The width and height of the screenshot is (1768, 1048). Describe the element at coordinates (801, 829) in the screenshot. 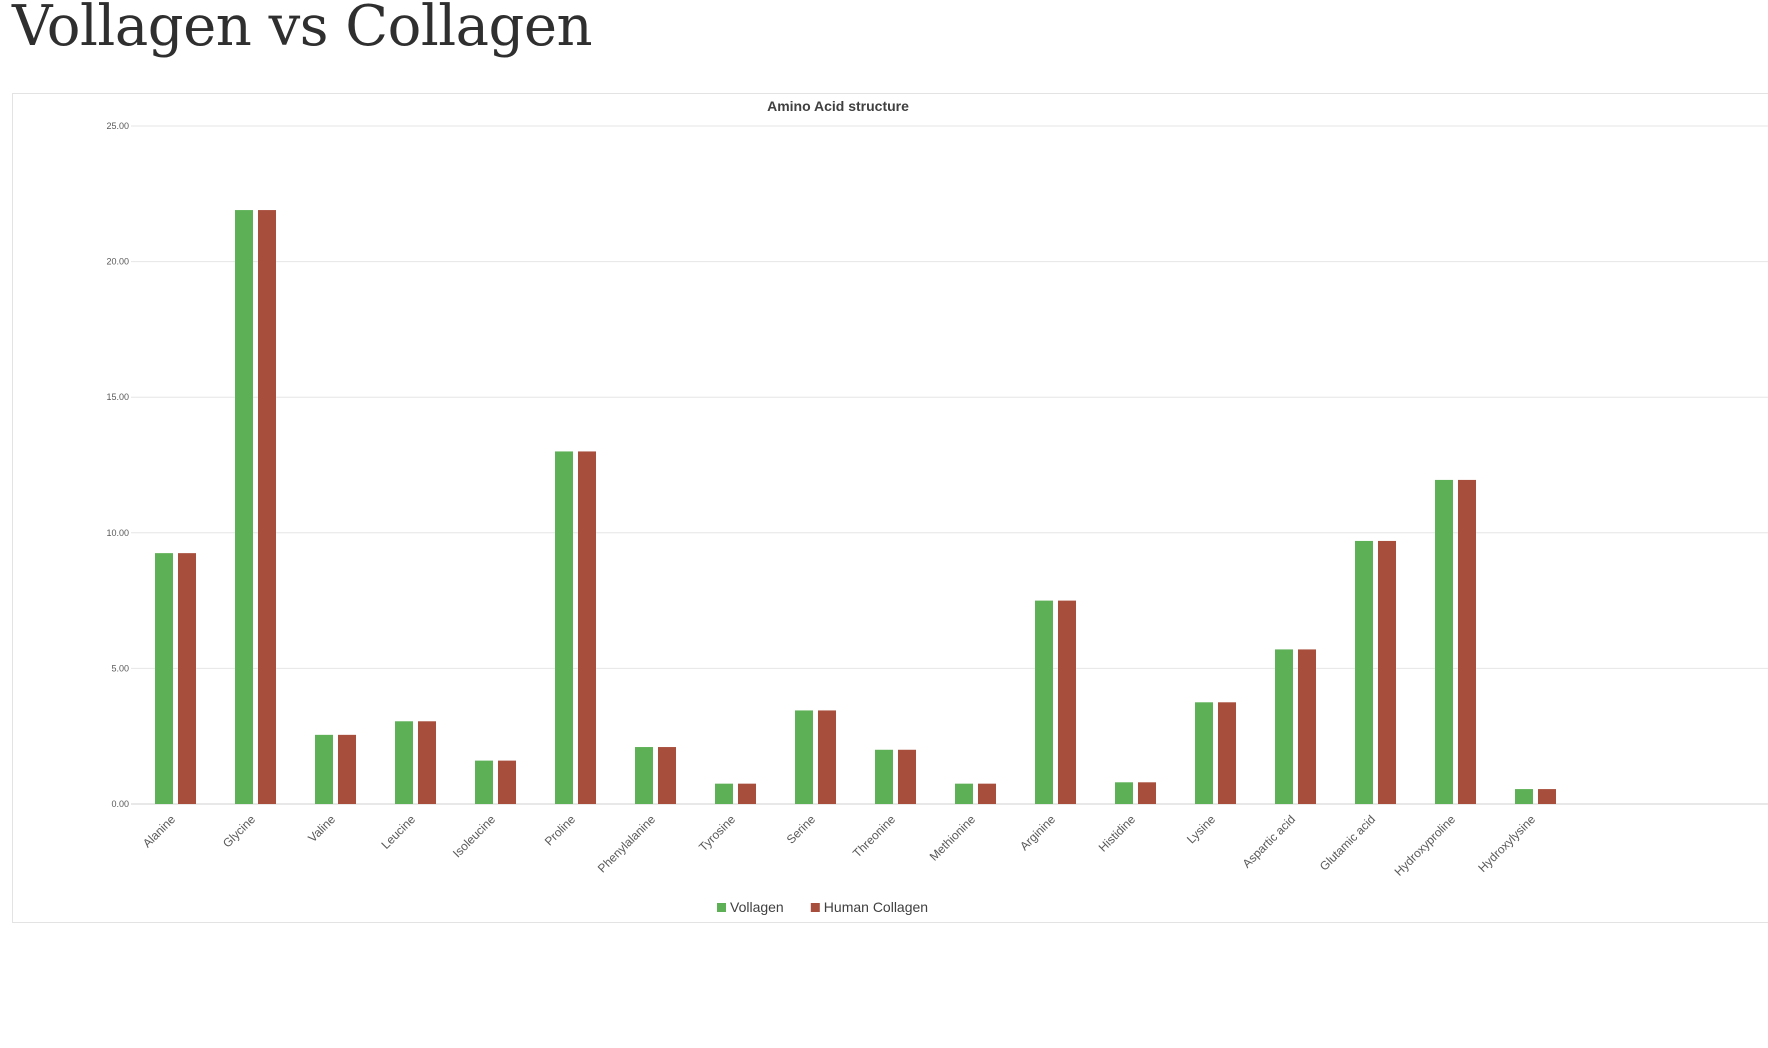

I see `category-label: Serine` at that location.